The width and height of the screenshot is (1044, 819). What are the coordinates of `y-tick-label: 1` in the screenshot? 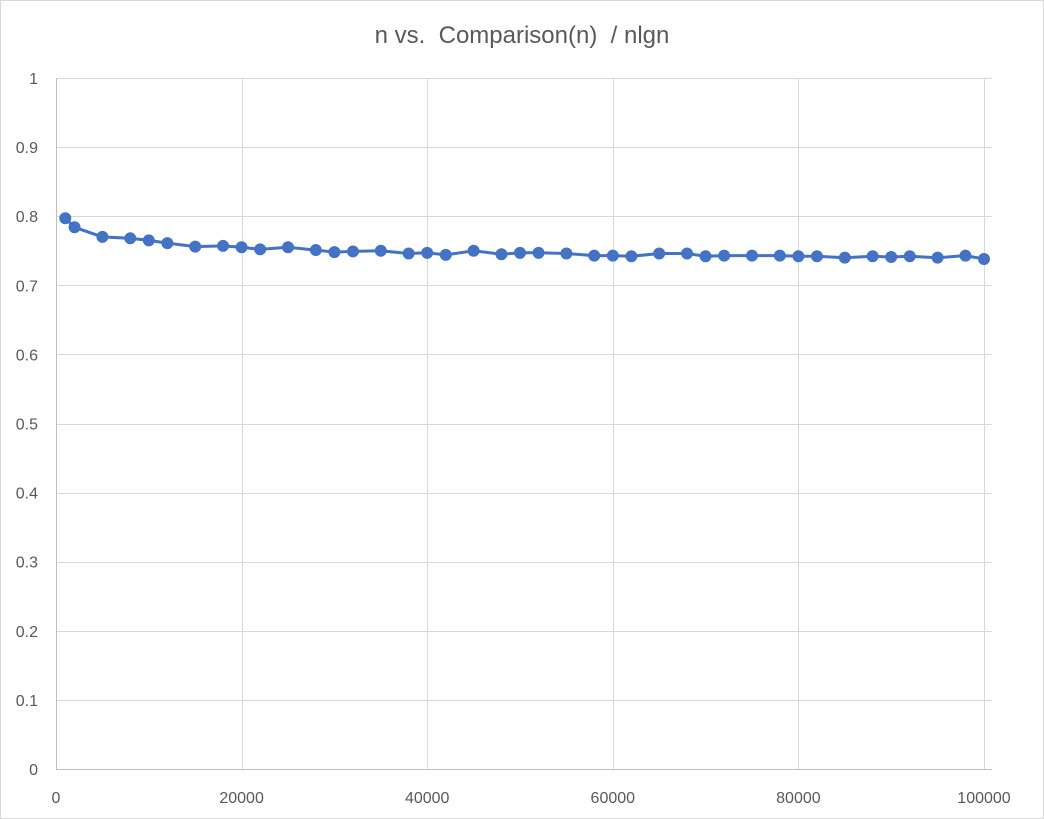 It's located at (33, 79).